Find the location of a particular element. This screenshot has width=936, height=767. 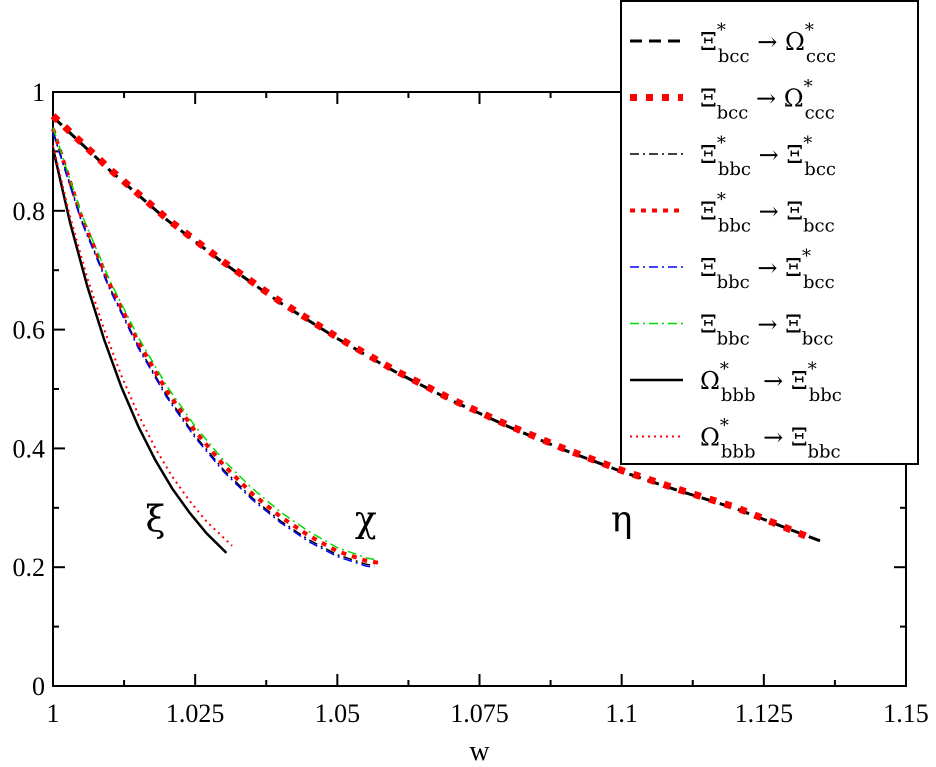

legend-label-3: Ξ* bbc → Ξ bcc is located at coordinates (767, 213).